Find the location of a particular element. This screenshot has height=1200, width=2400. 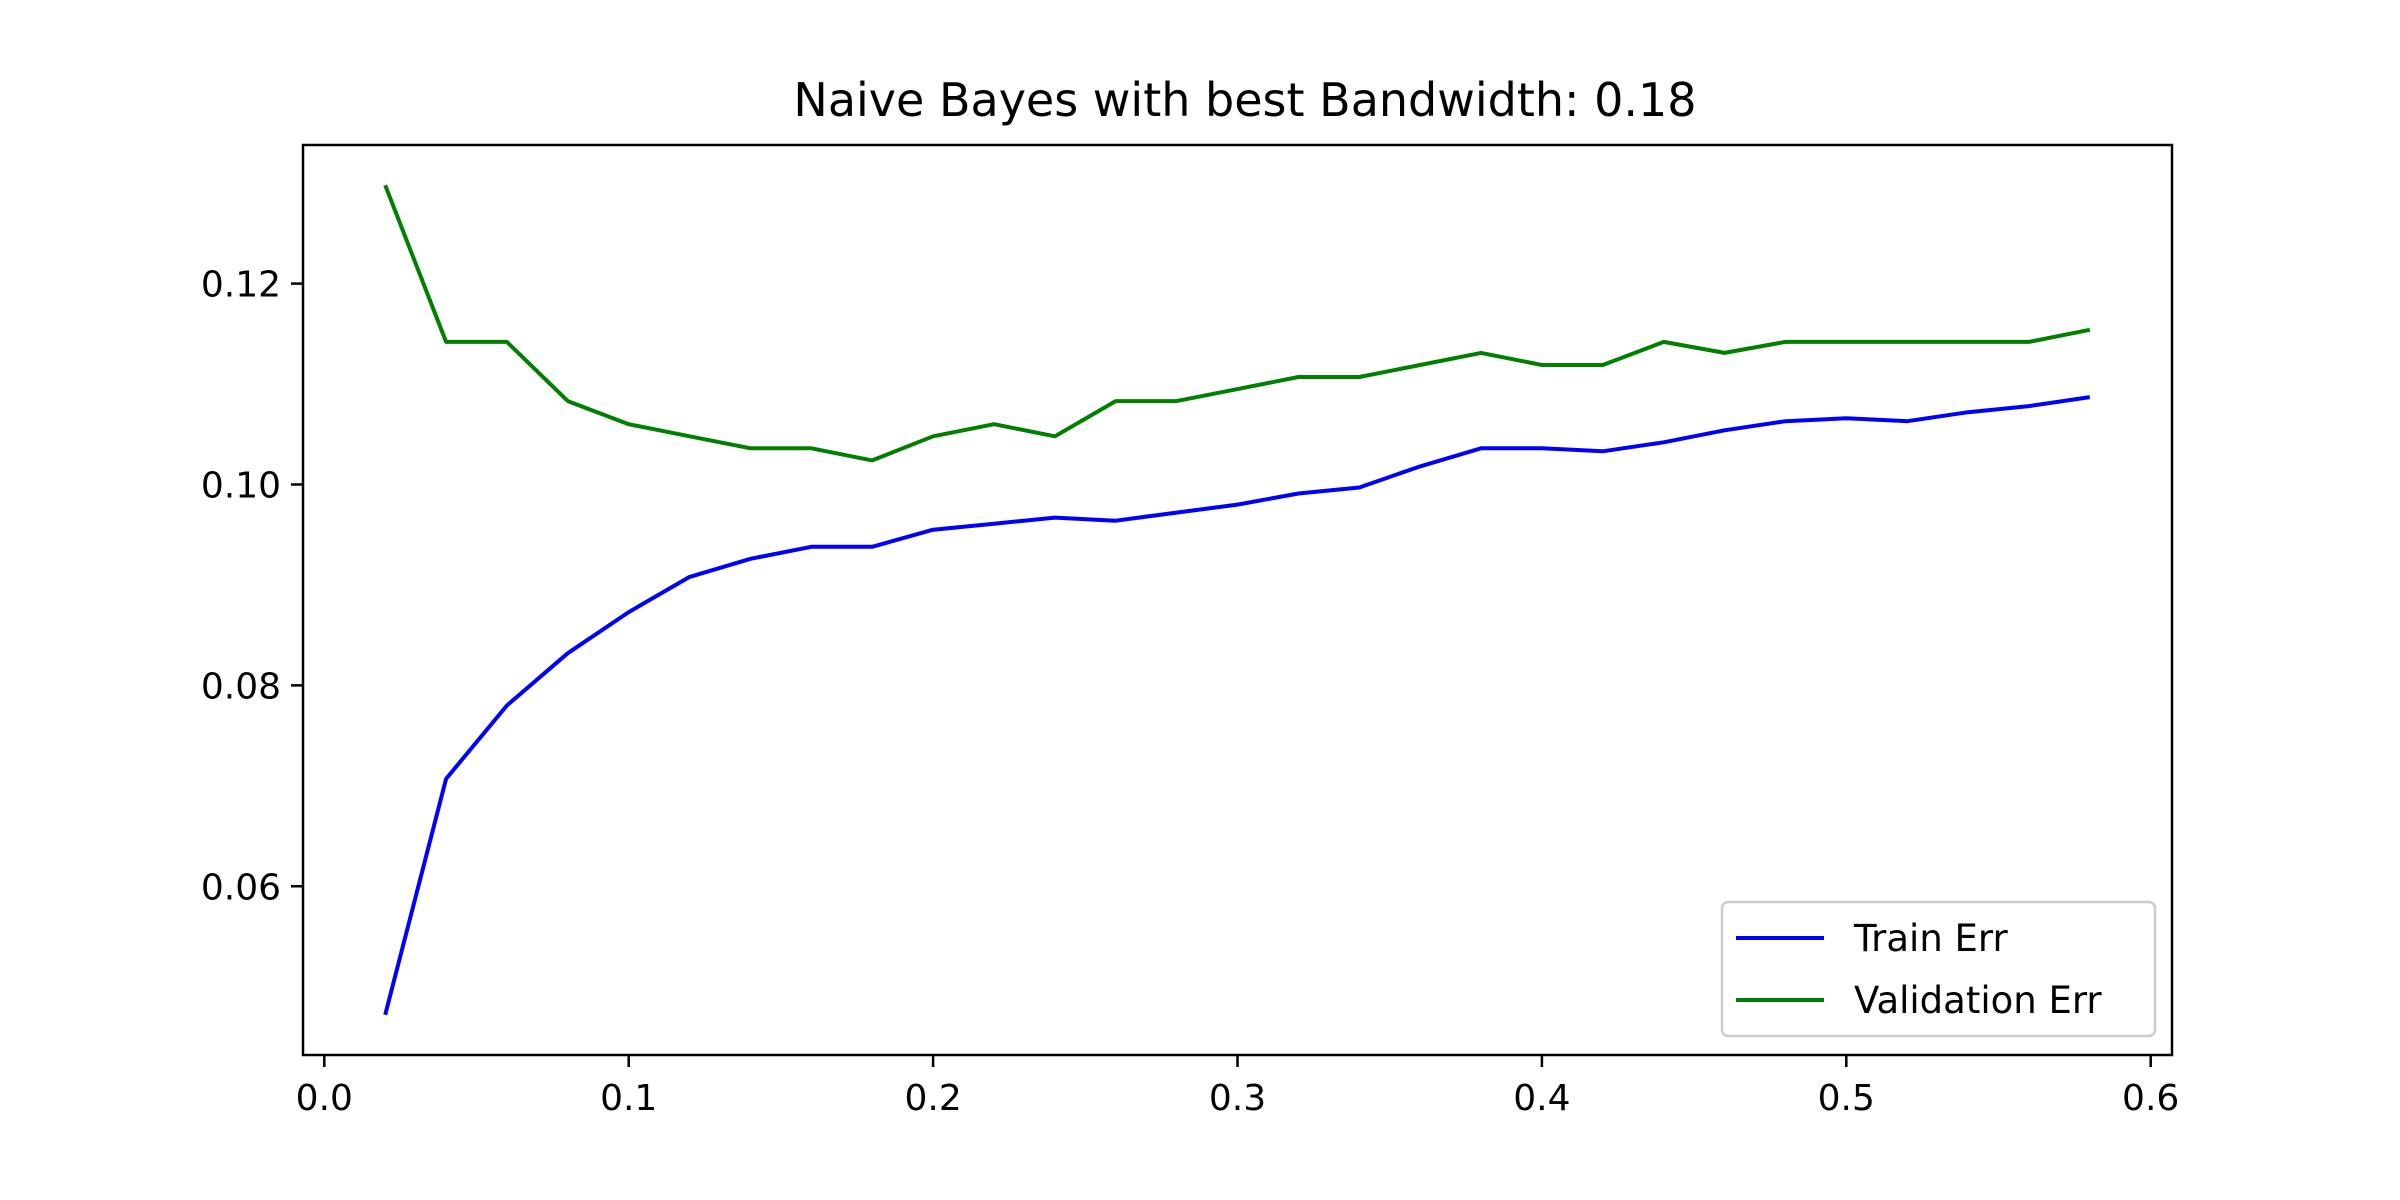

y-tick-label: 0.10 is located at coordinates (241, 485).